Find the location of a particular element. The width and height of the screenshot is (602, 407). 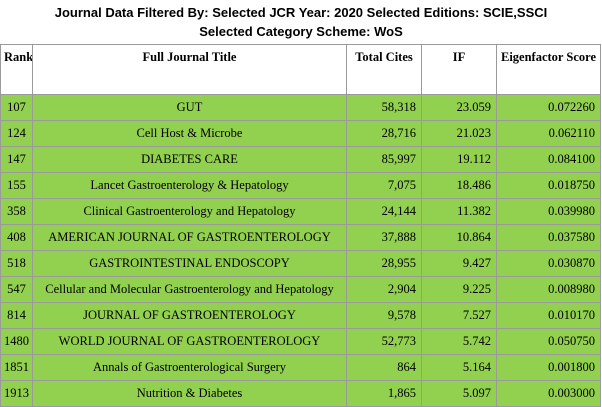

cell-rank: 408 is located at coordinates (16, 237).